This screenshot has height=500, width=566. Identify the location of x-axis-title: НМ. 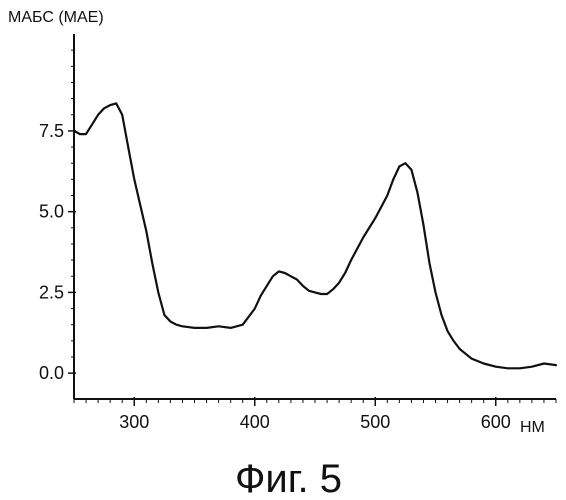
(532, 427).